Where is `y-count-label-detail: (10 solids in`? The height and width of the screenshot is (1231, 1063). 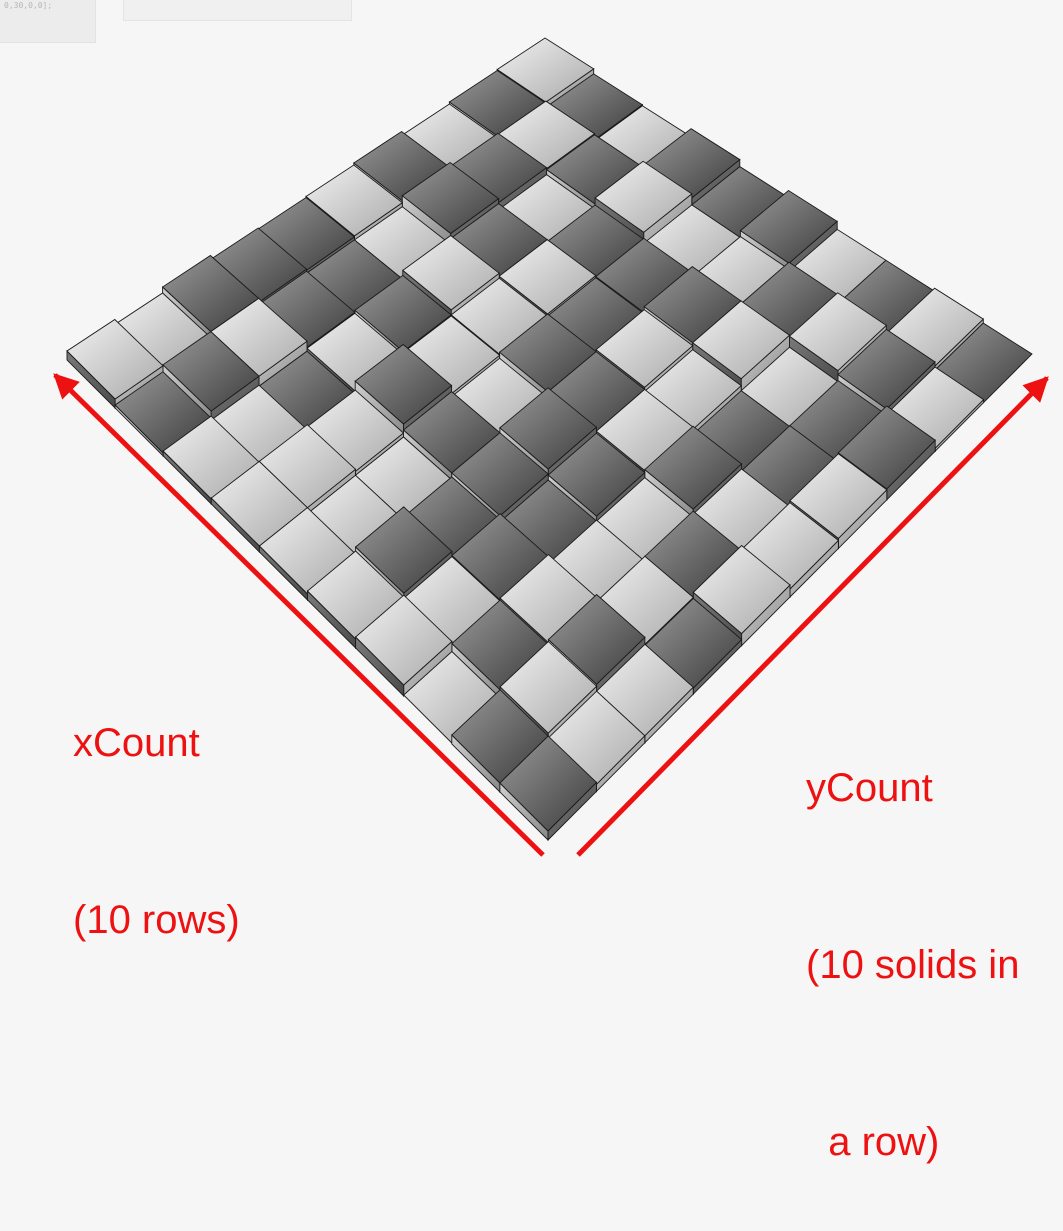 y-count-label-detail: (10 solids in is located at coordinates (913, 965).